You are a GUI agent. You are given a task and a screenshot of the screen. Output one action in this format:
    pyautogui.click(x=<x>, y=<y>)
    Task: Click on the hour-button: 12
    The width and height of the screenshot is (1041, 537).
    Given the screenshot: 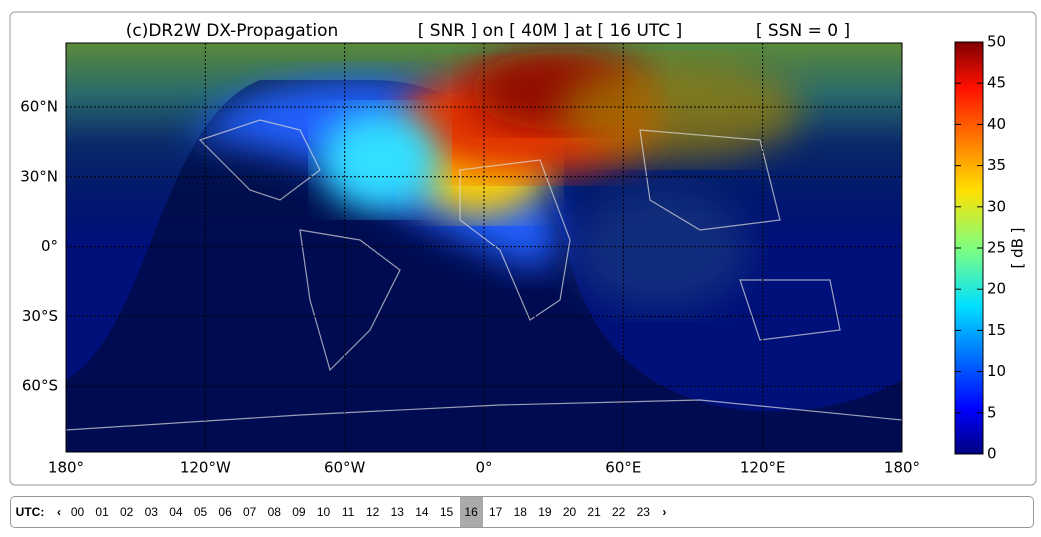 What is the action you would take?
    pyautogui.click(x=373, y=512)
    